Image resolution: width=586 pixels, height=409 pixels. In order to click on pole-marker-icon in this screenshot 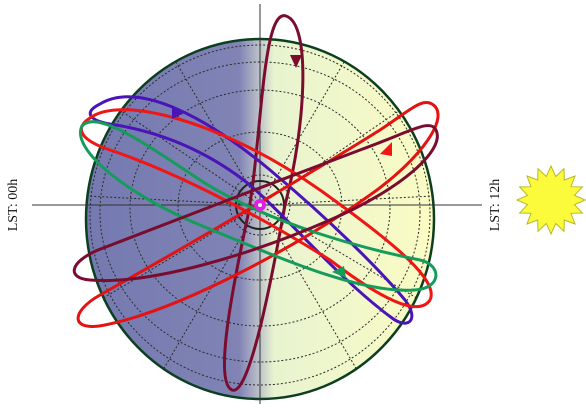, I will do `click(260, 205)`.